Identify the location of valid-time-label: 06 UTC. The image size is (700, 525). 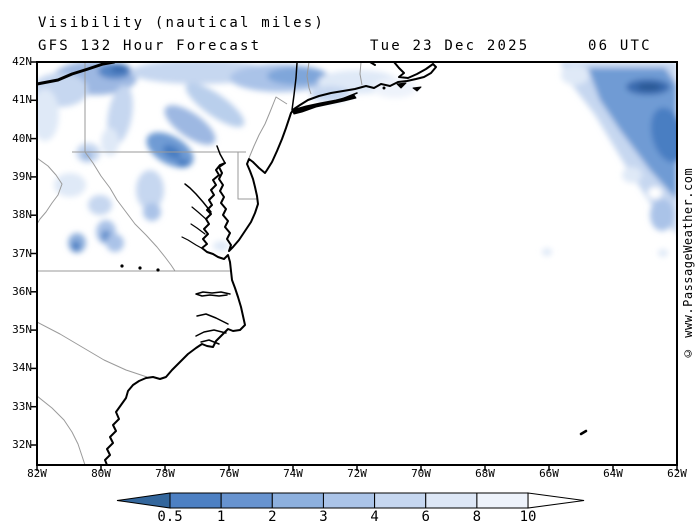
(620, 46).